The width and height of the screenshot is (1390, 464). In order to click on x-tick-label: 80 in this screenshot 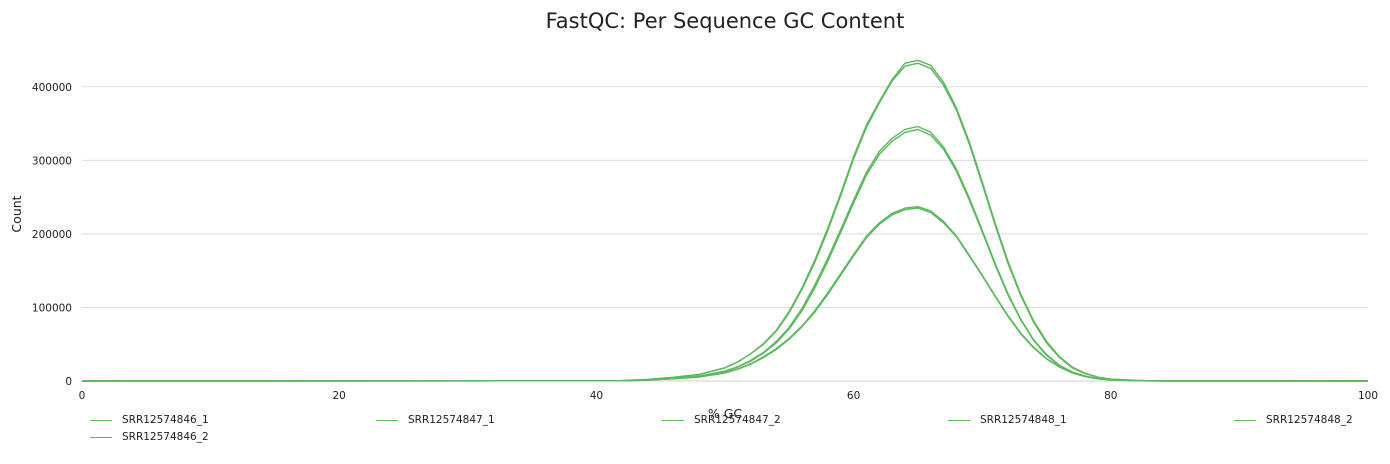, I will do `click(1110, 396)`.